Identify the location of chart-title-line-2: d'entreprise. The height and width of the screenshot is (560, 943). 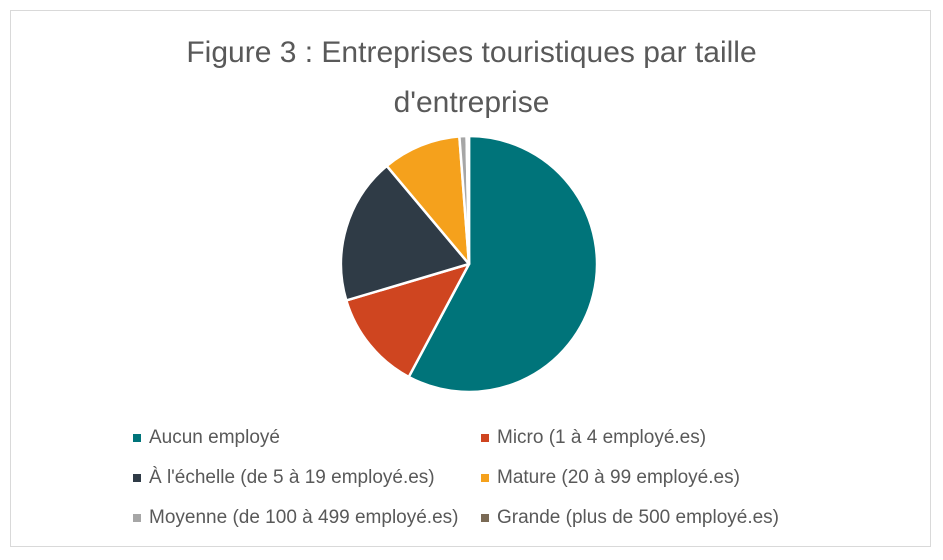
(471, 102).